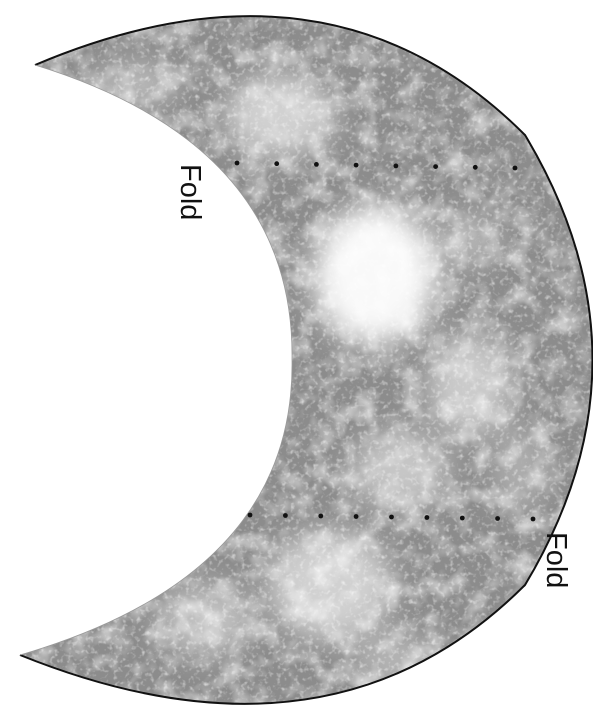 The height and width of the screenshot is (719, 593). I want to click on fold-label-top: Fold, so click(190, 192).